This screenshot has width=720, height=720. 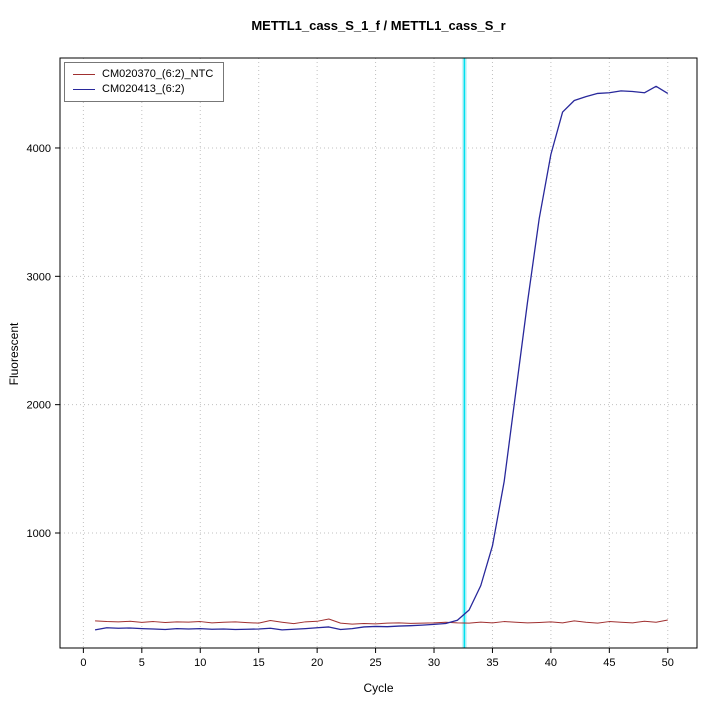 I want to click on y-tick-label: 2000, so click(x=39, y=406).